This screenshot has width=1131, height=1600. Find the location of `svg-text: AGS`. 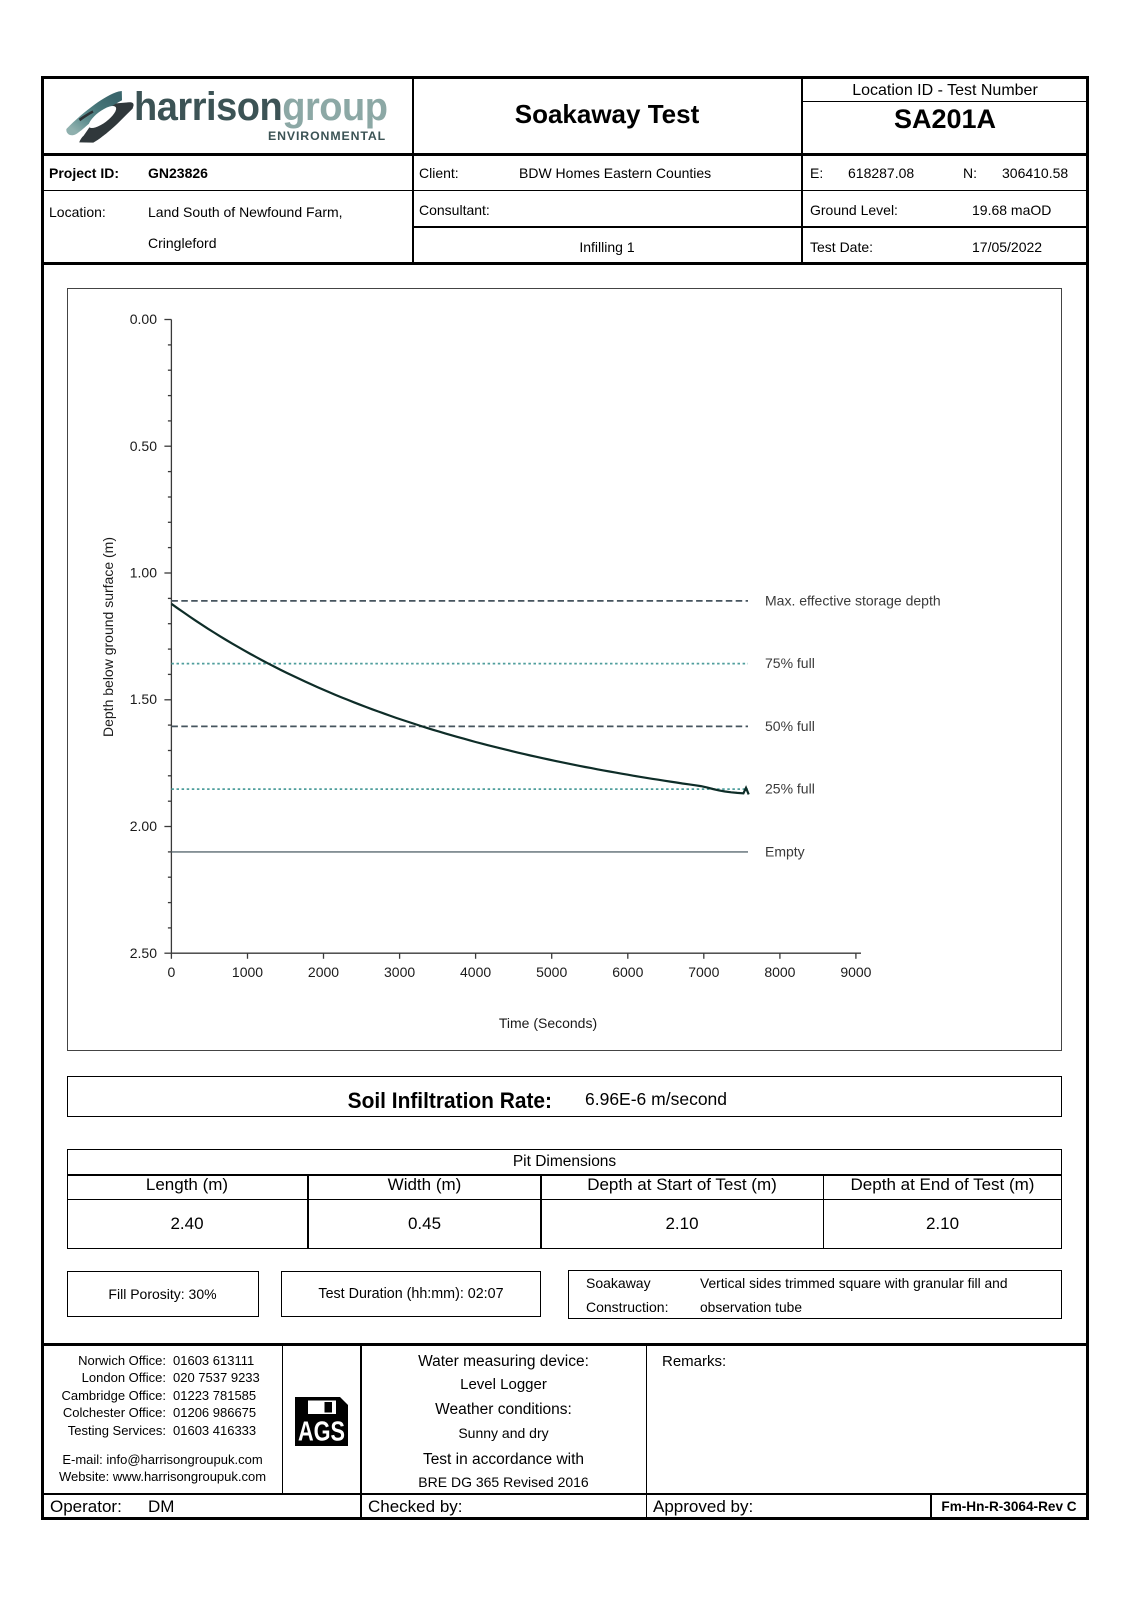

svg-text: AGS is located at coordinates (321, 1431).